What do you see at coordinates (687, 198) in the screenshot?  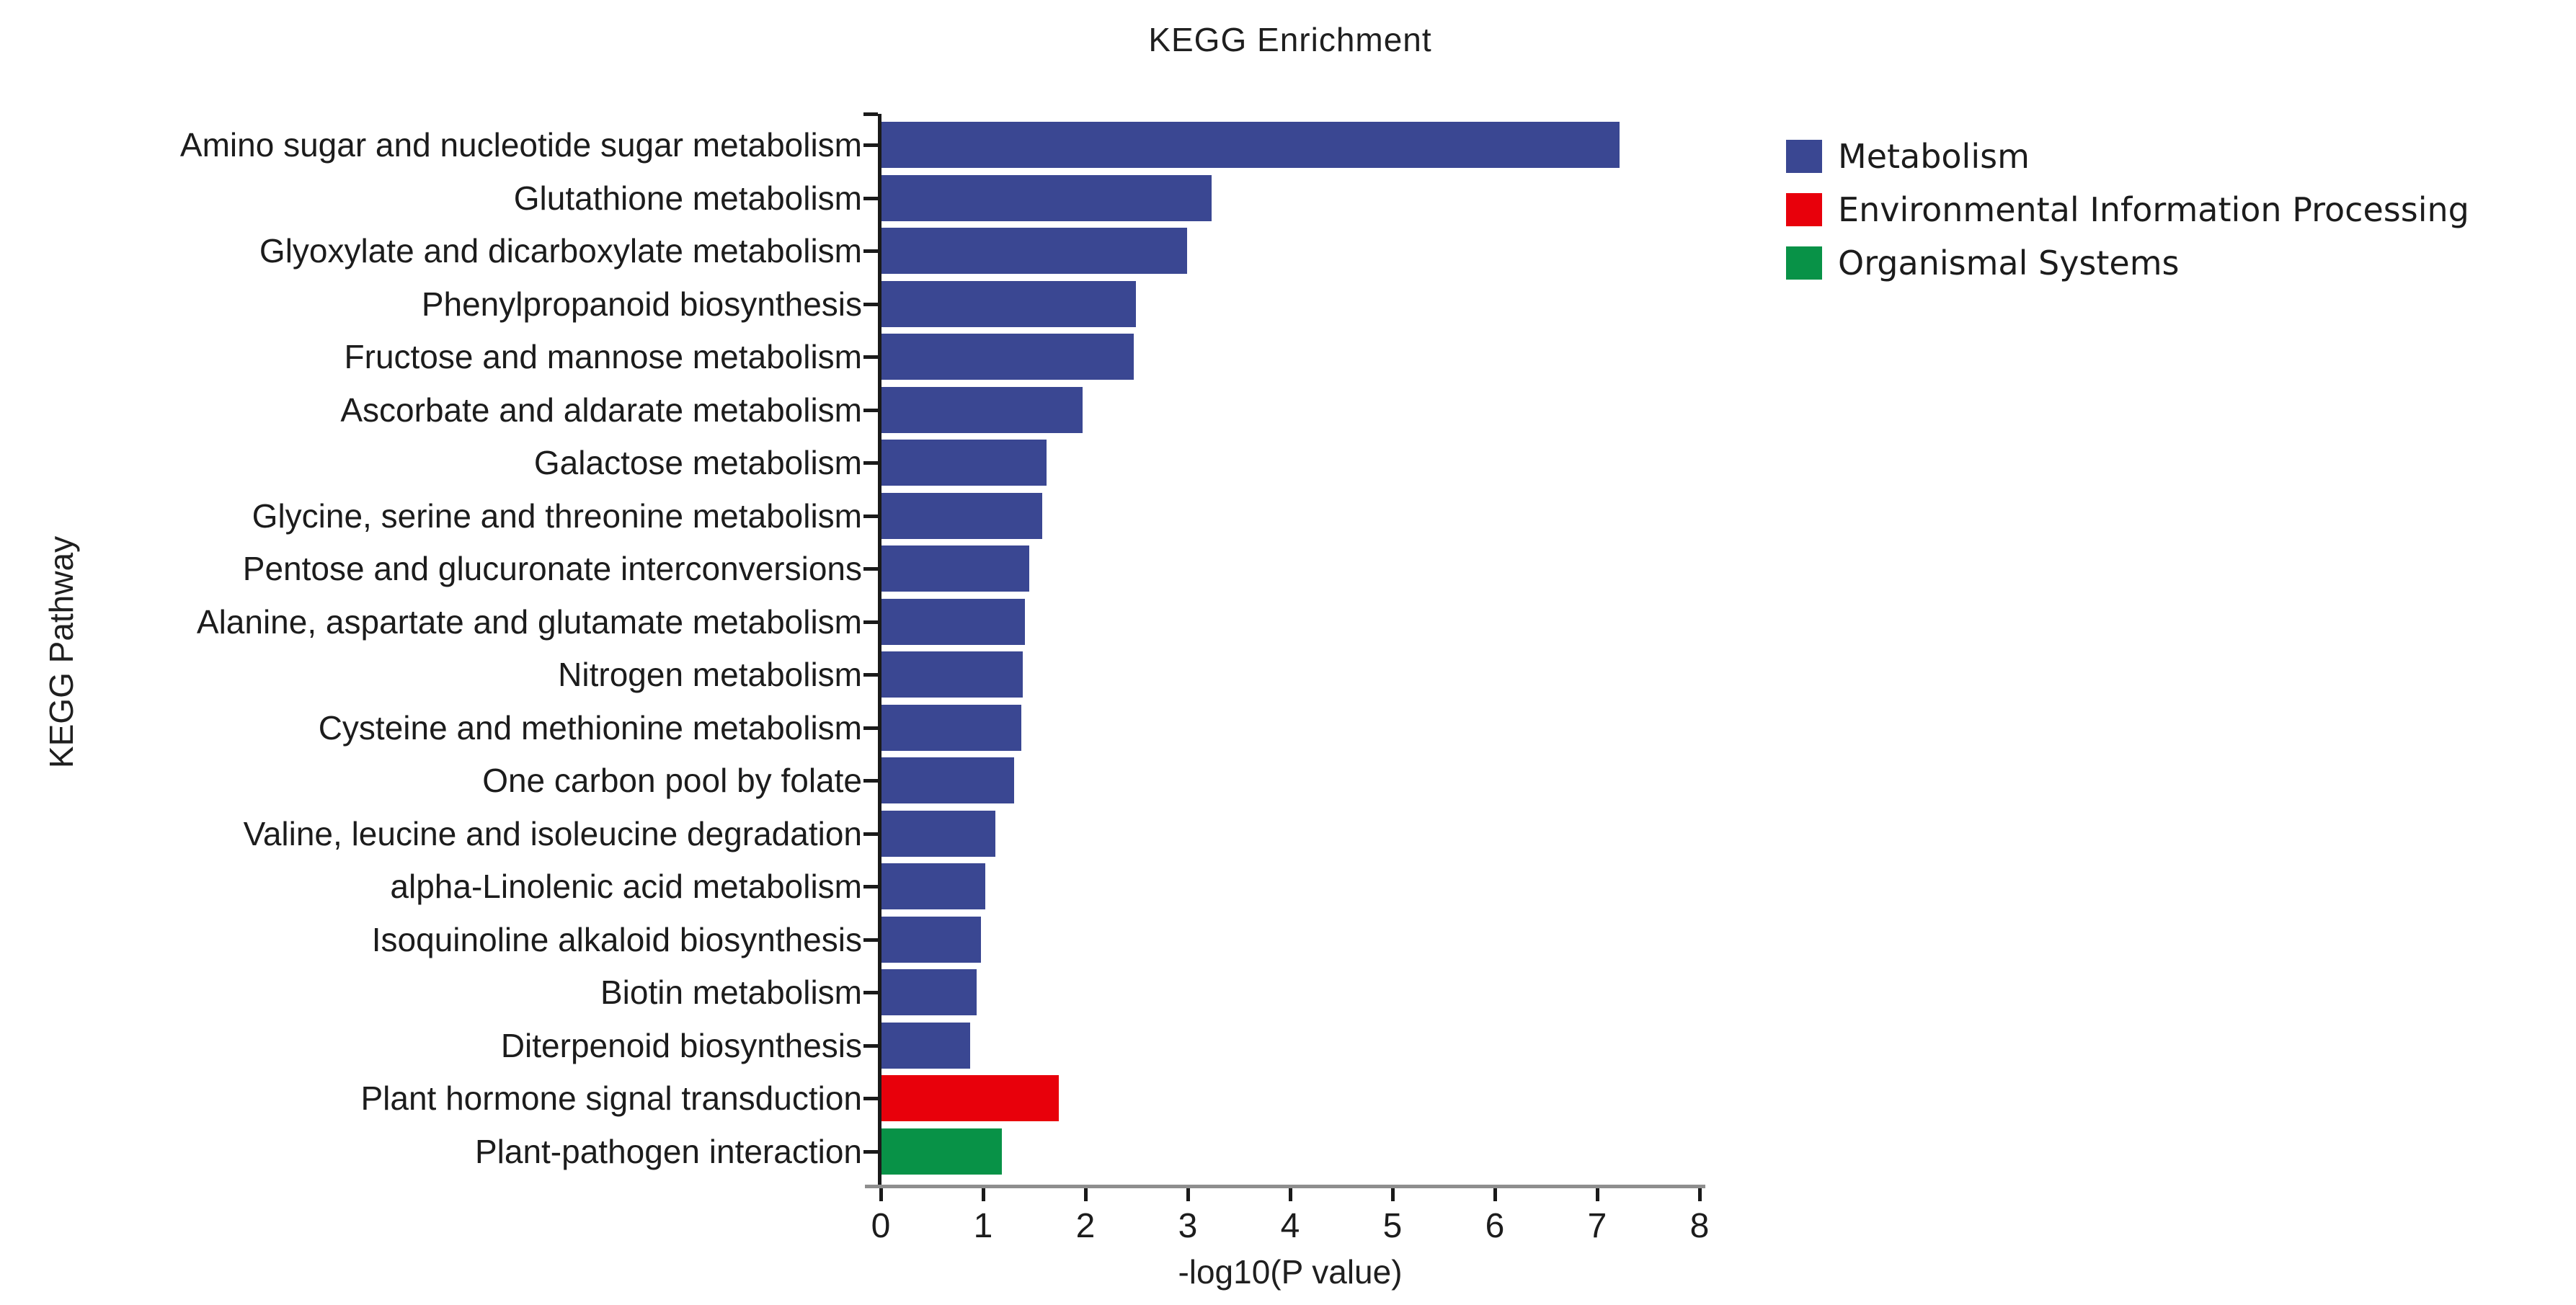 I see `category-label: Glutathione metabolism` at bounding box center [687, 198].